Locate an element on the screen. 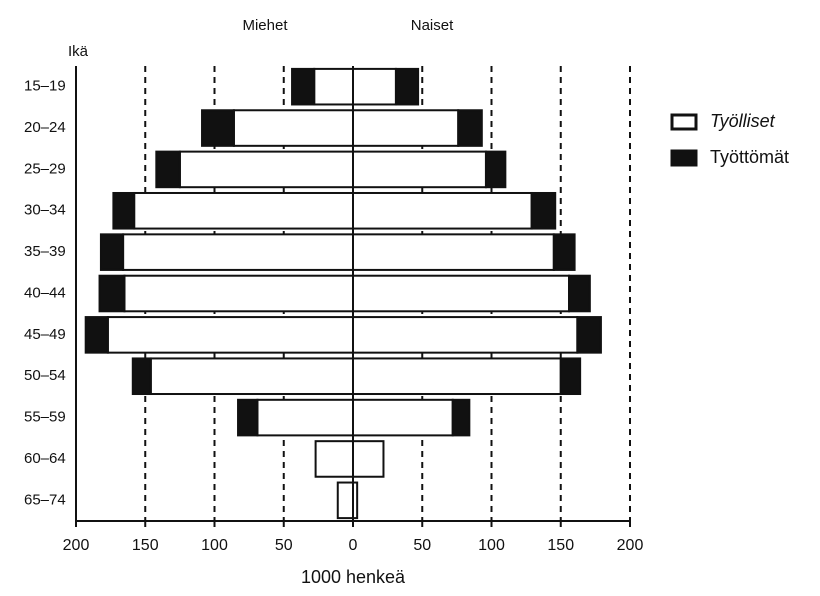 This screenshot has height=596, width=820. y-tick-label: 60–64 is located at coordinates (45, 458).